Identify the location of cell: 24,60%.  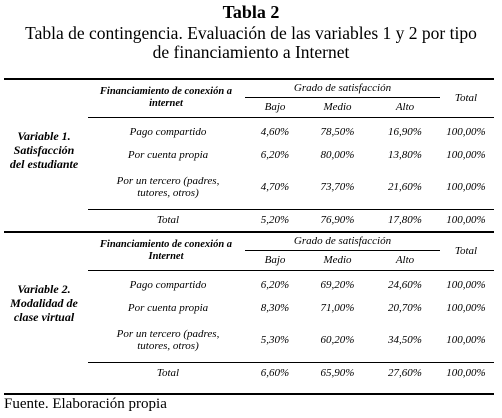
(405, 285).